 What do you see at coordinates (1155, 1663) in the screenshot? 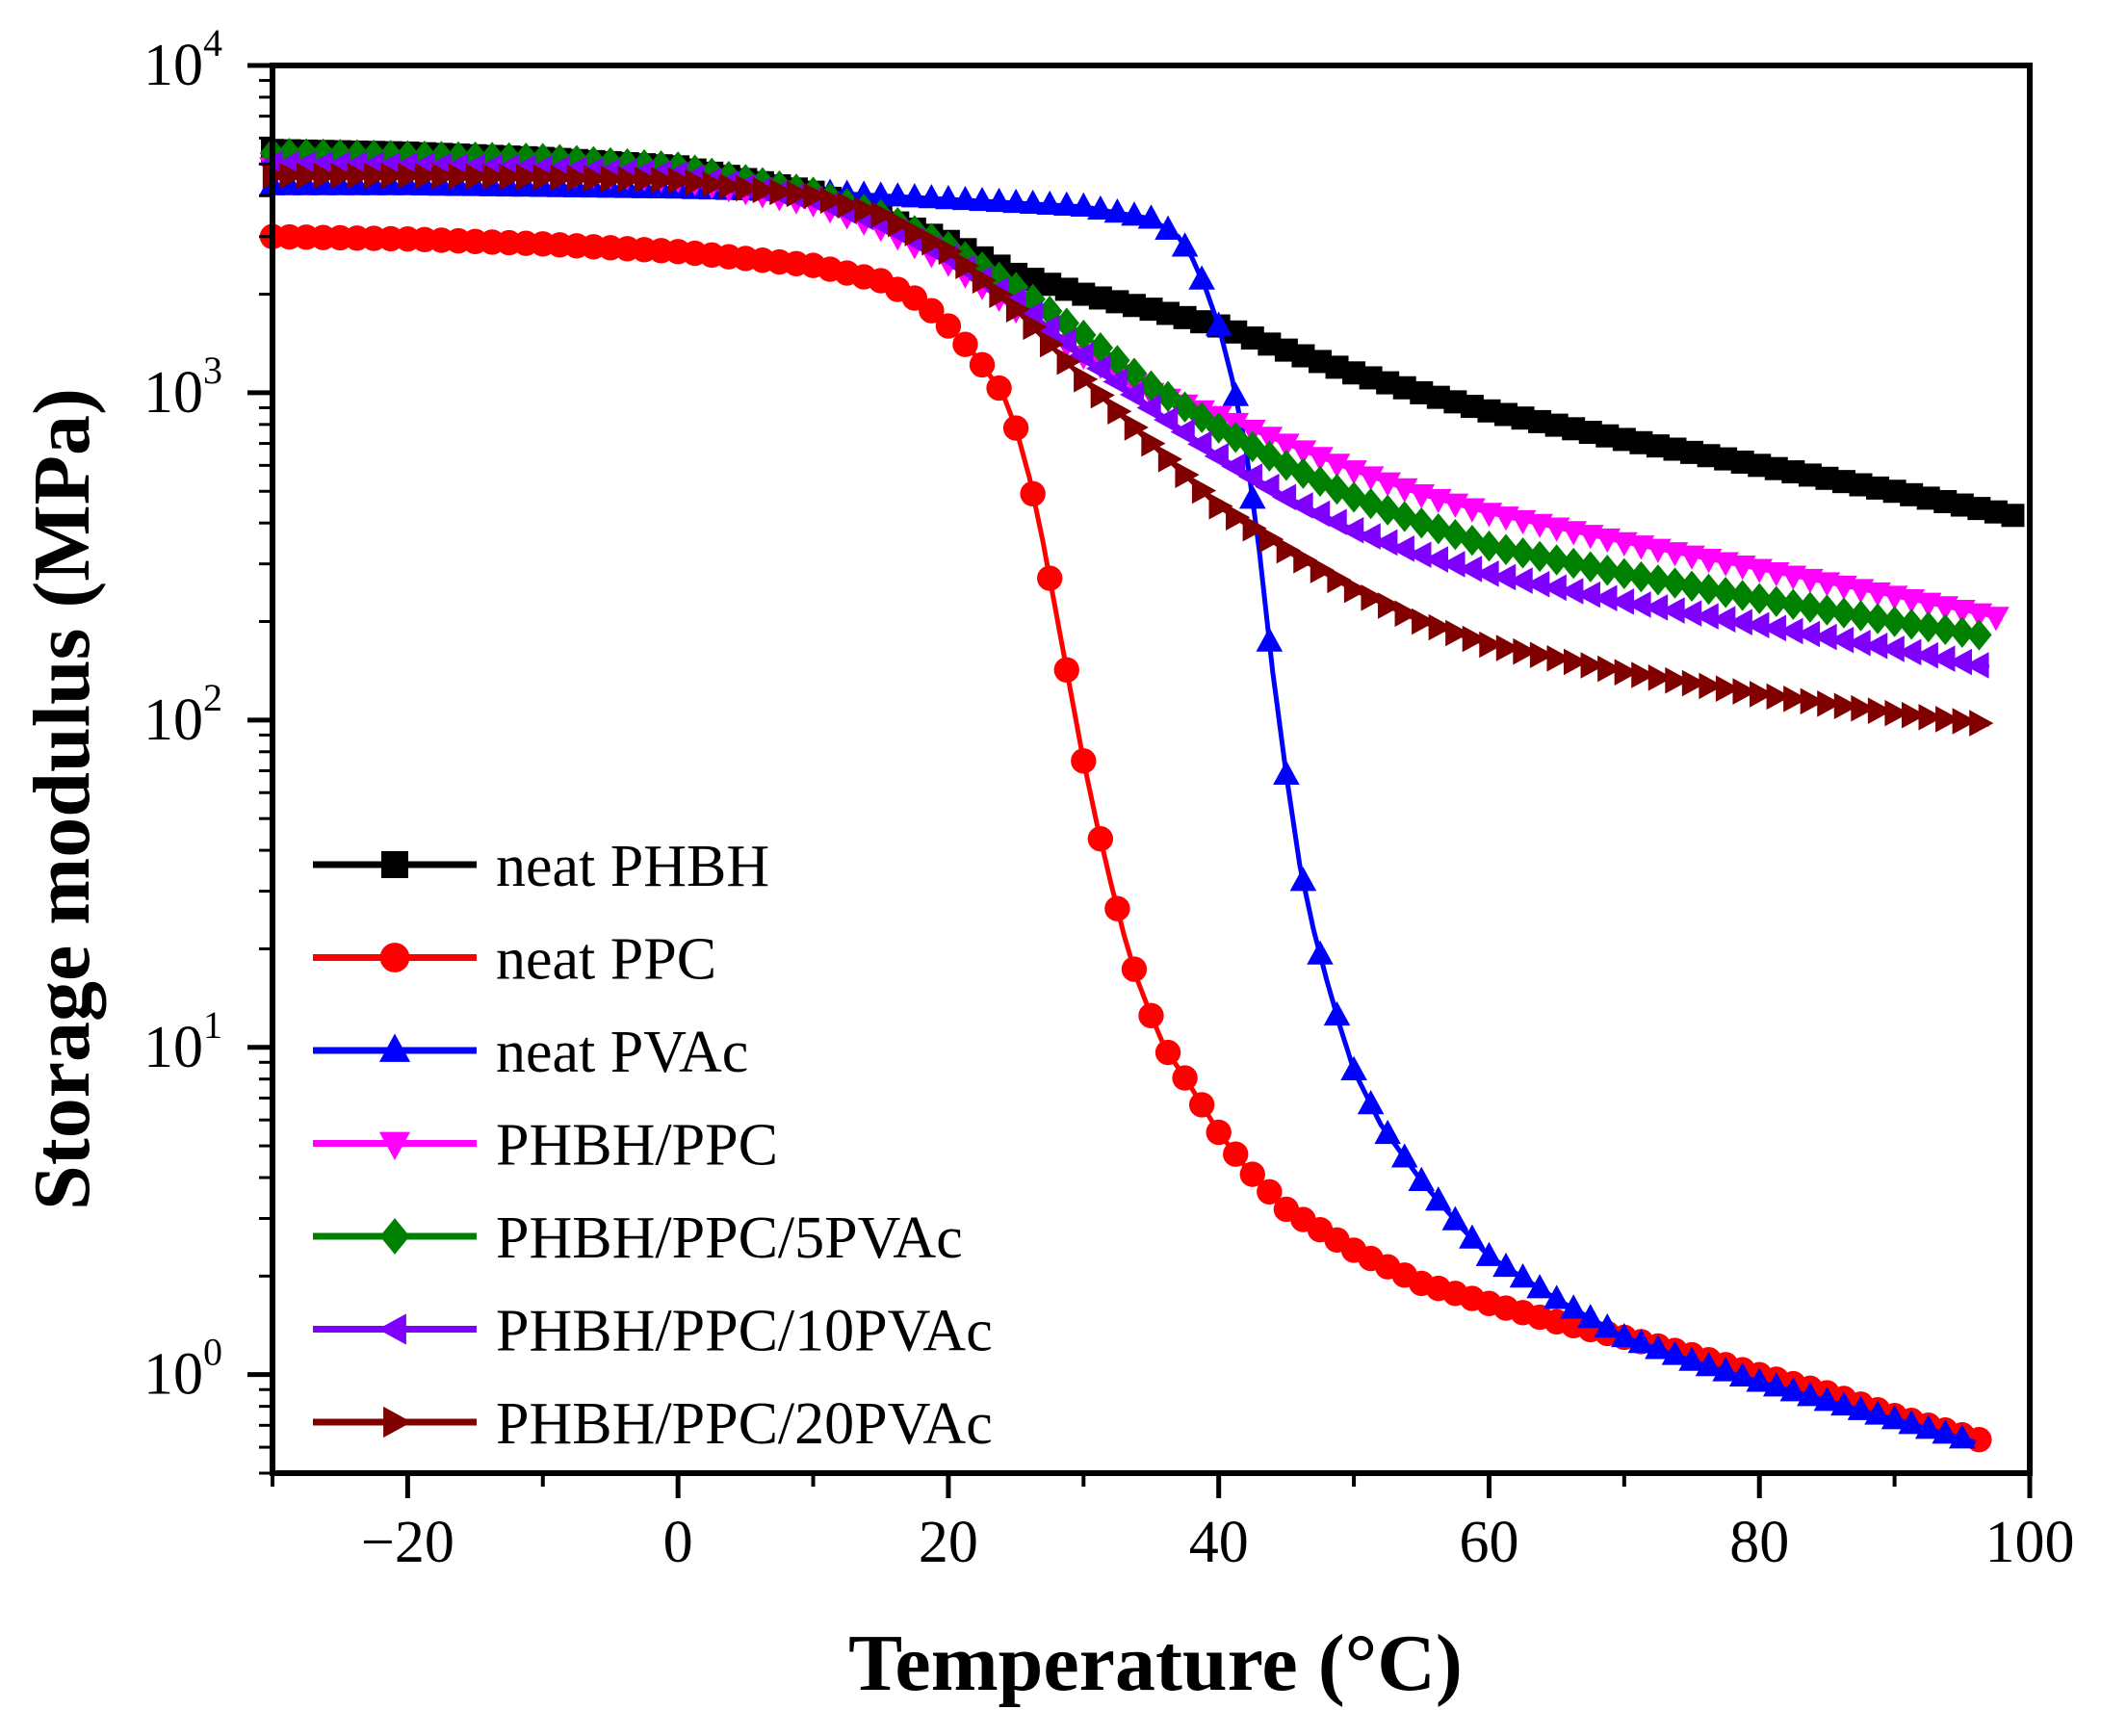
I see `x-axis-title: Temperature (°C)` at bounding box center [1155, 1663].